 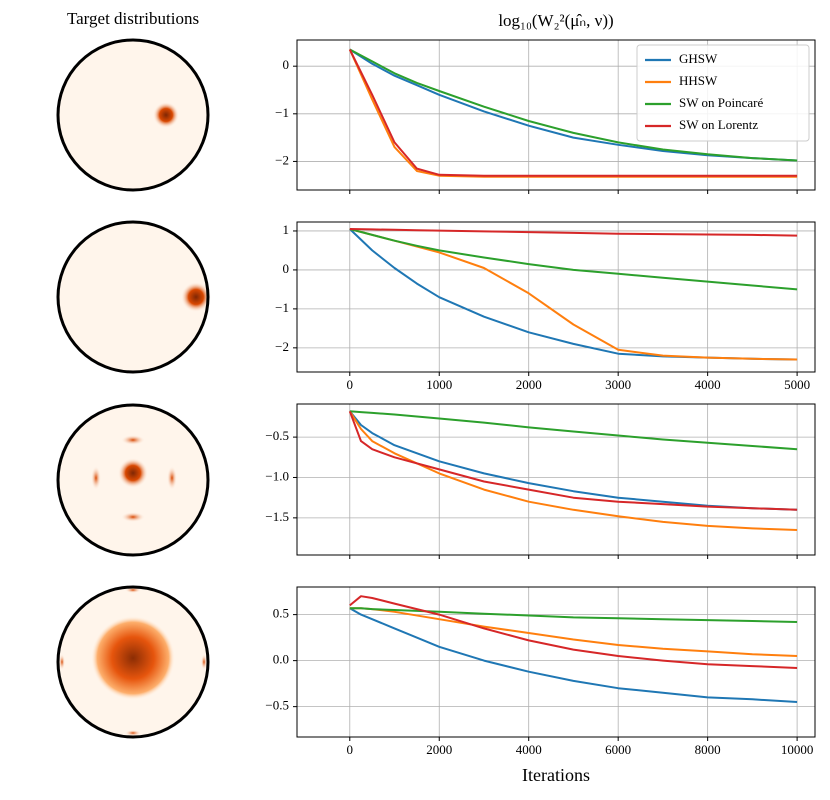 I want to click on x-tick-label: 1000, so click(x=439, y=384).